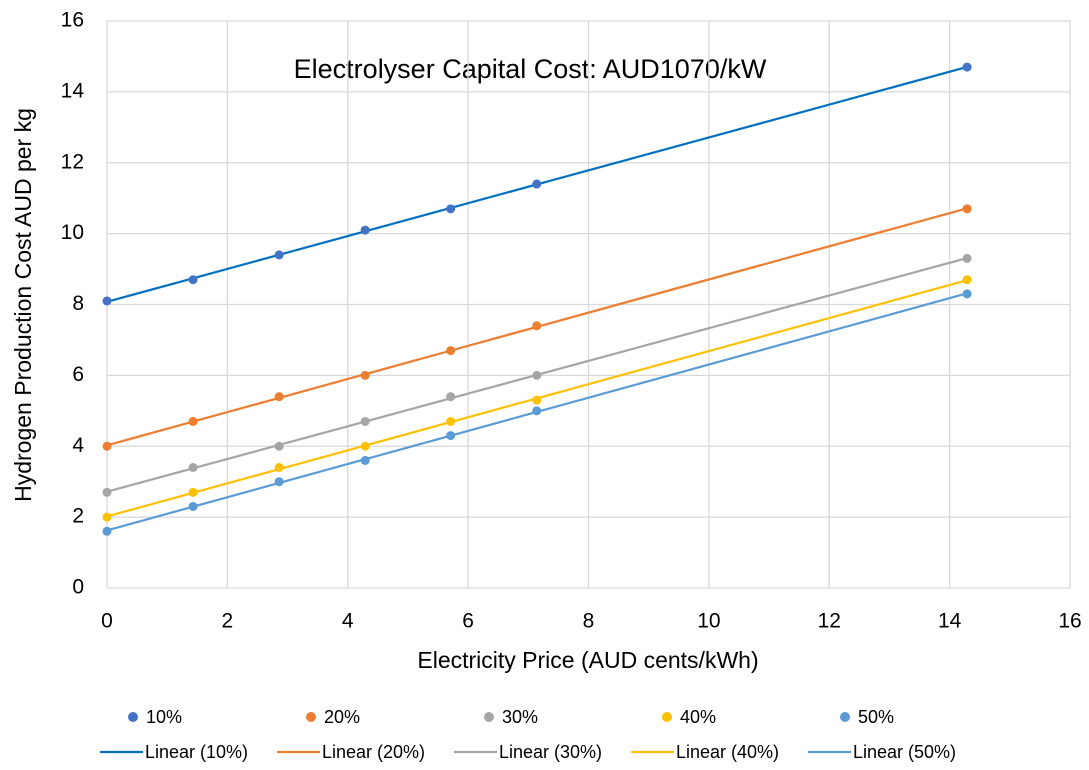 This screenshot has height=770, width=1089. Describe the element at coordinates (1069, 621) in the screenshot. I see `x-tick-label: 16` at that location.